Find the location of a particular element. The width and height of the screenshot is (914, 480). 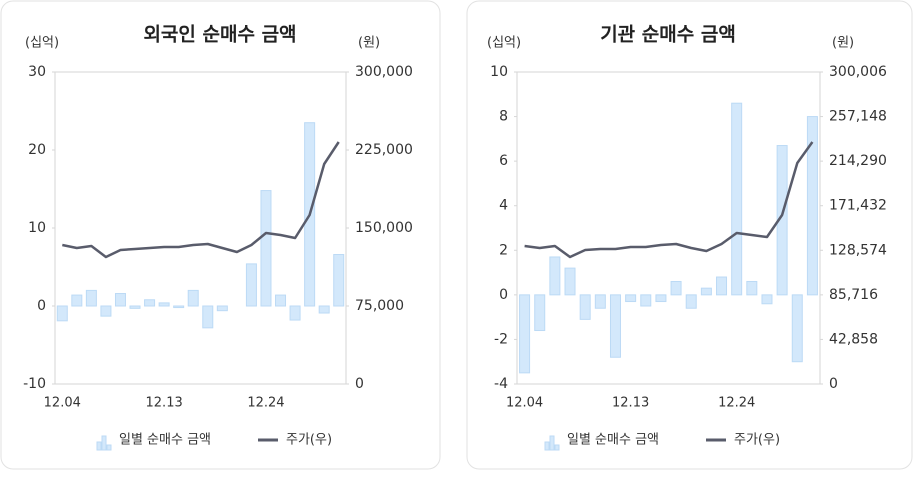

y2-tick-label: 42,858 is located at coordinates (853, 339).